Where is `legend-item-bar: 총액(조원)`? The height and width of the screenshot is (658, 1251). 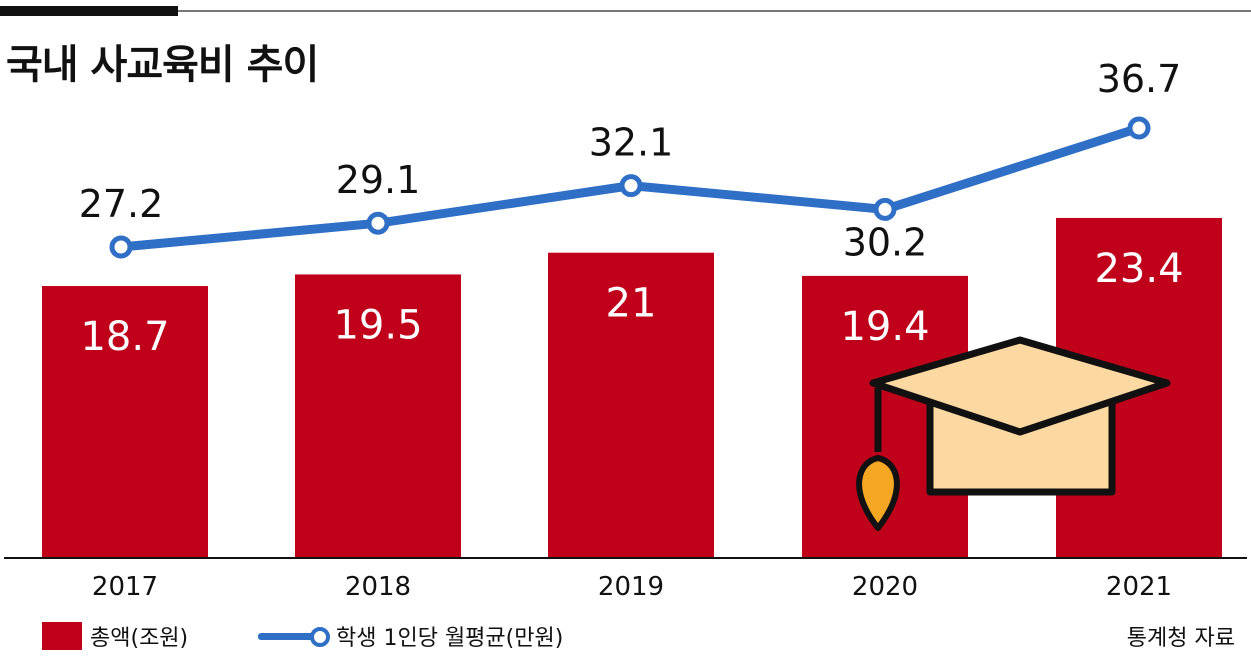 legend-item-bar: 총액(조원) is located at coordinates (115, 636).